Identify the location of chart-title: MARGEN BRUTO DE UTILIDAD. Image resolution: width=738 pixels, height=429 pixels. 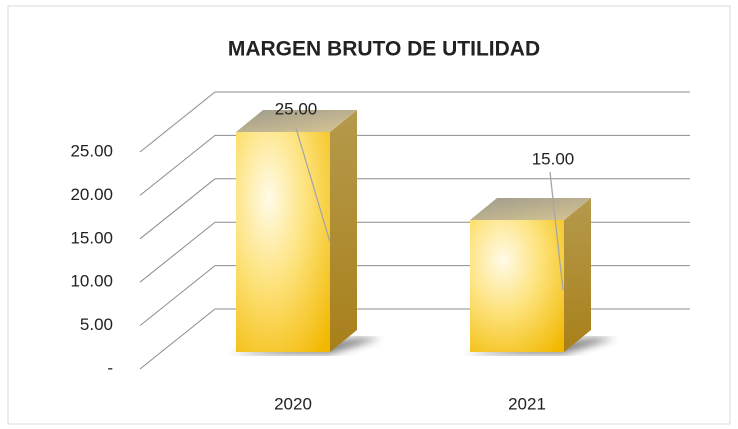
(384, 49).